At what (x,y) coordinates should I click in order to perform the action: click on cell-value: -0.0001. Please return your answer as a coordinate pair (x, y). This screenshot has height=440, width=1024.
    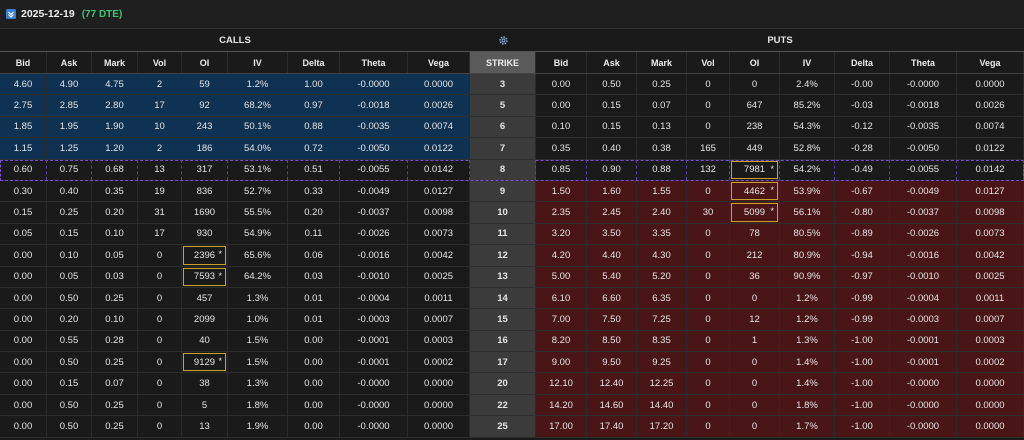
    Looking at the image, I should click on (923, 362).